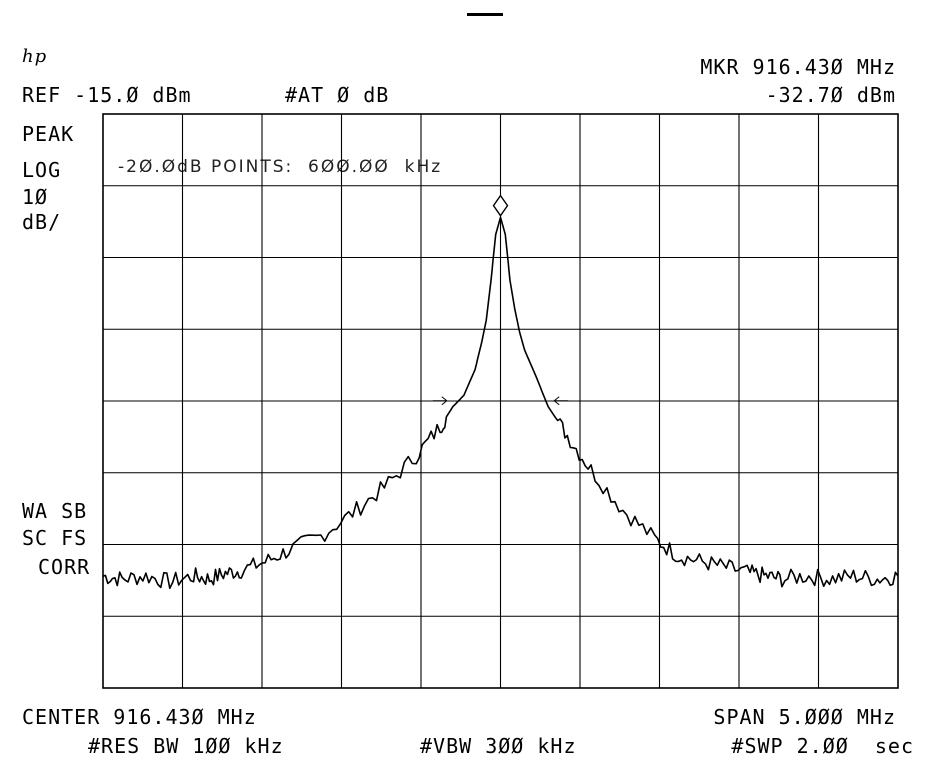 This screenshot has width=936, height=765. Describe the element at coordinates (498, 746) in the screenshot. I see `video-bandwidth: #VBW 3ØØ kHz` at that location.